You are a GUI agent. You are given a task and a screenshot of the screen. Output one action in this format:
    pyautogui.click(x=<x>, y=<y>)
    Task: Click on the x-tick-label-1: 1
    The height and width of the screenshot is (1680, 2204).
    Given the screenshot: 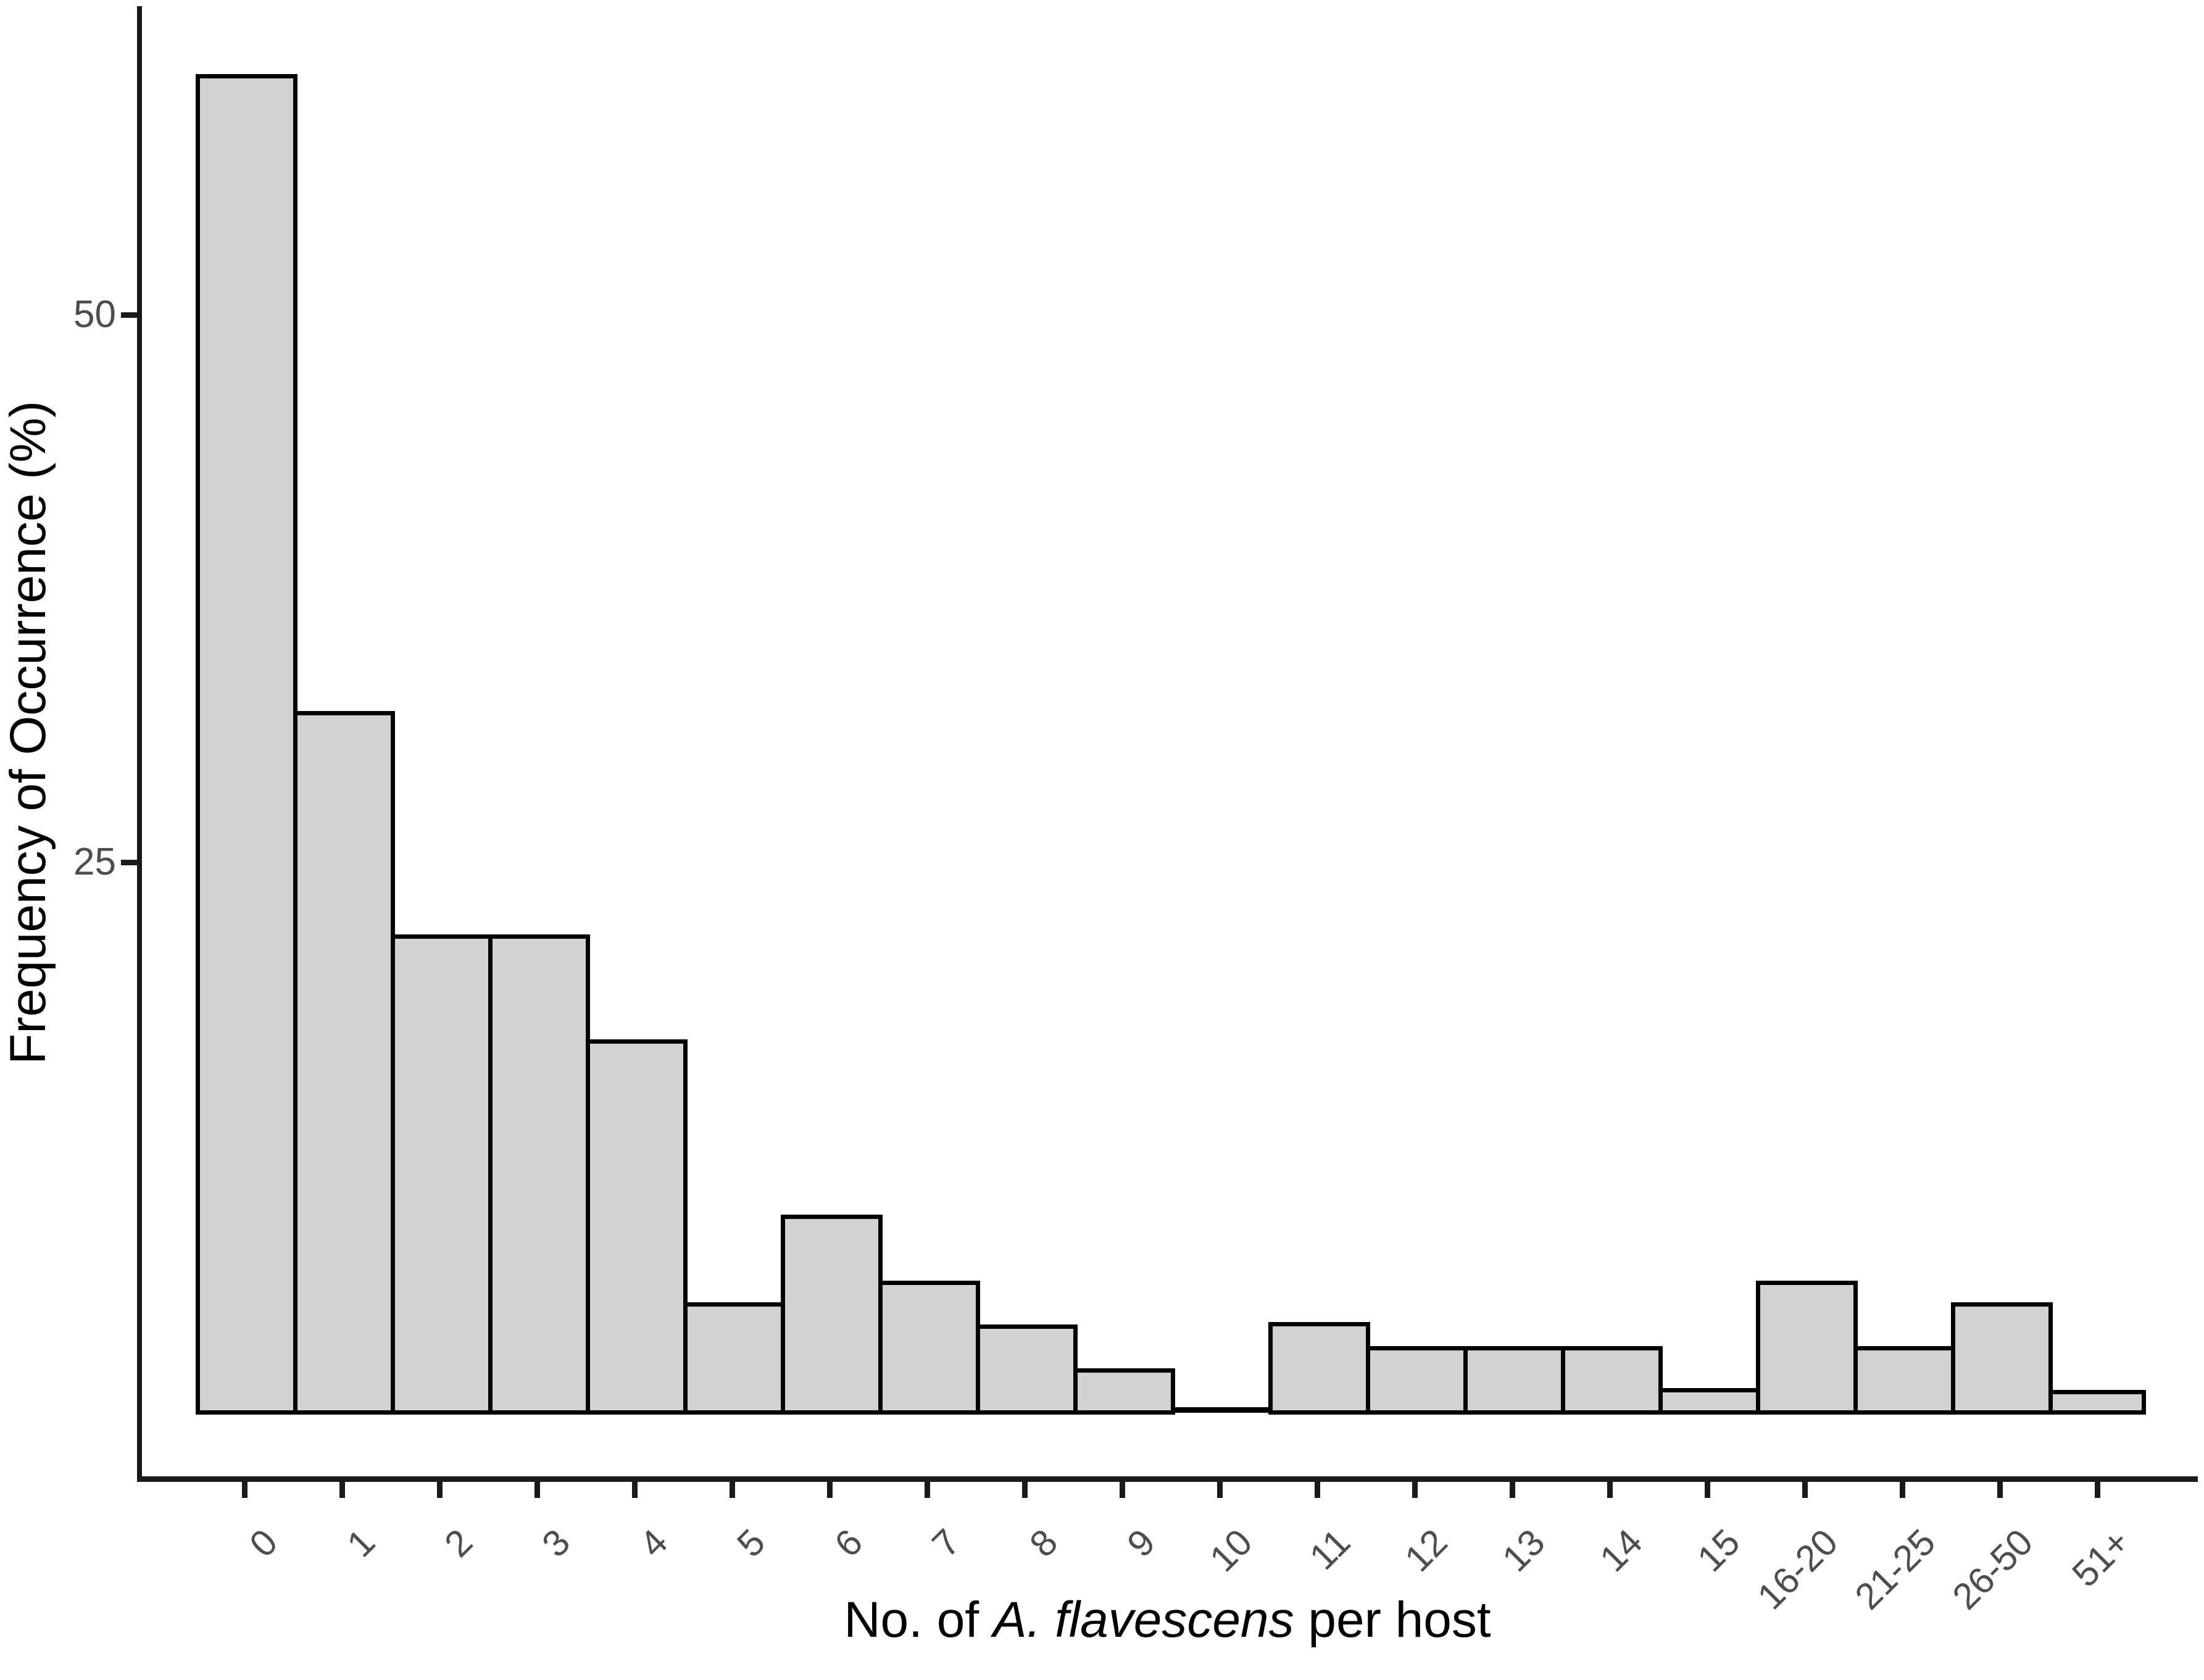 What is the action you would take?
    pyautogui.click(x=360, y=1543)
    